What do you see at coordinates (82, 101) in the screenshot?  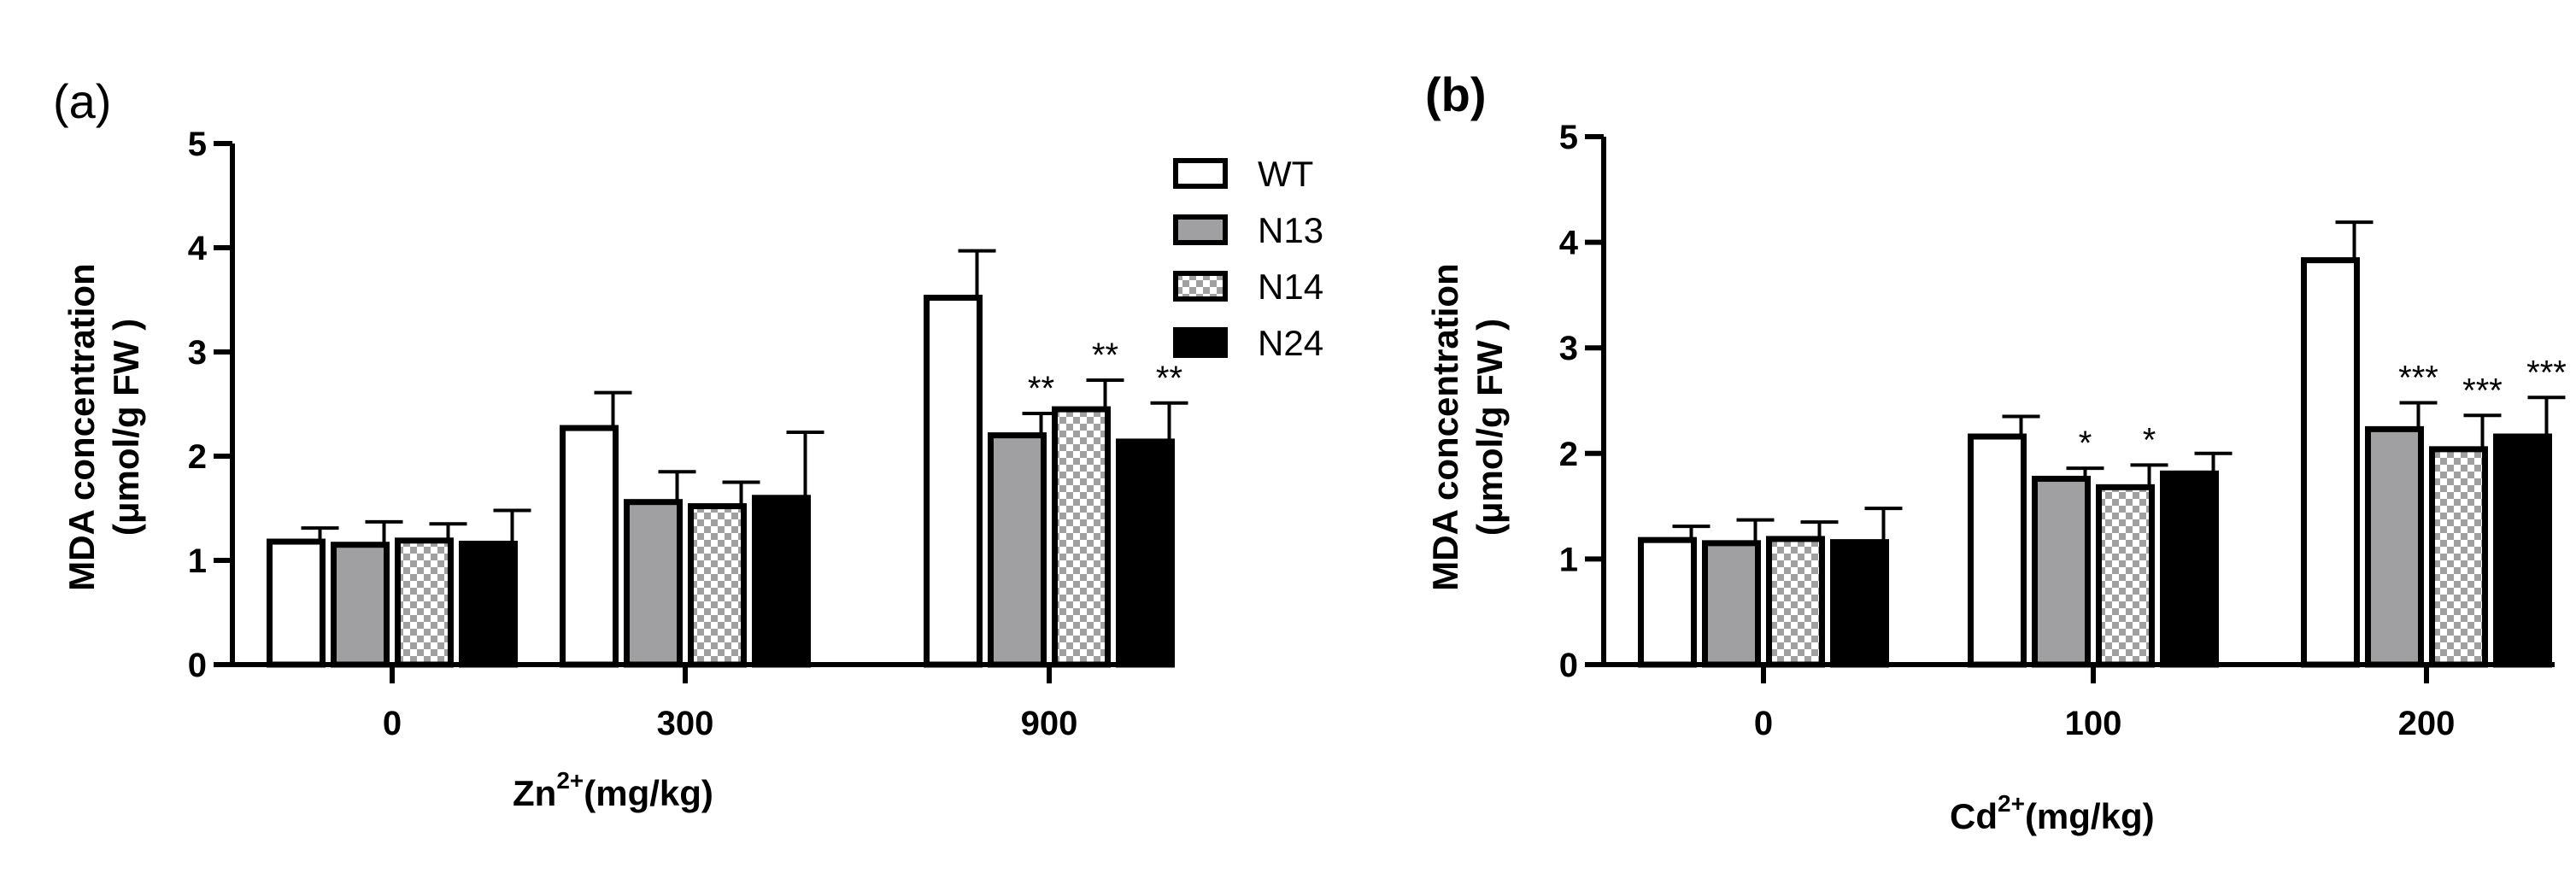 I see `panel-a-label: (a)` at bounding box center [82, 101].